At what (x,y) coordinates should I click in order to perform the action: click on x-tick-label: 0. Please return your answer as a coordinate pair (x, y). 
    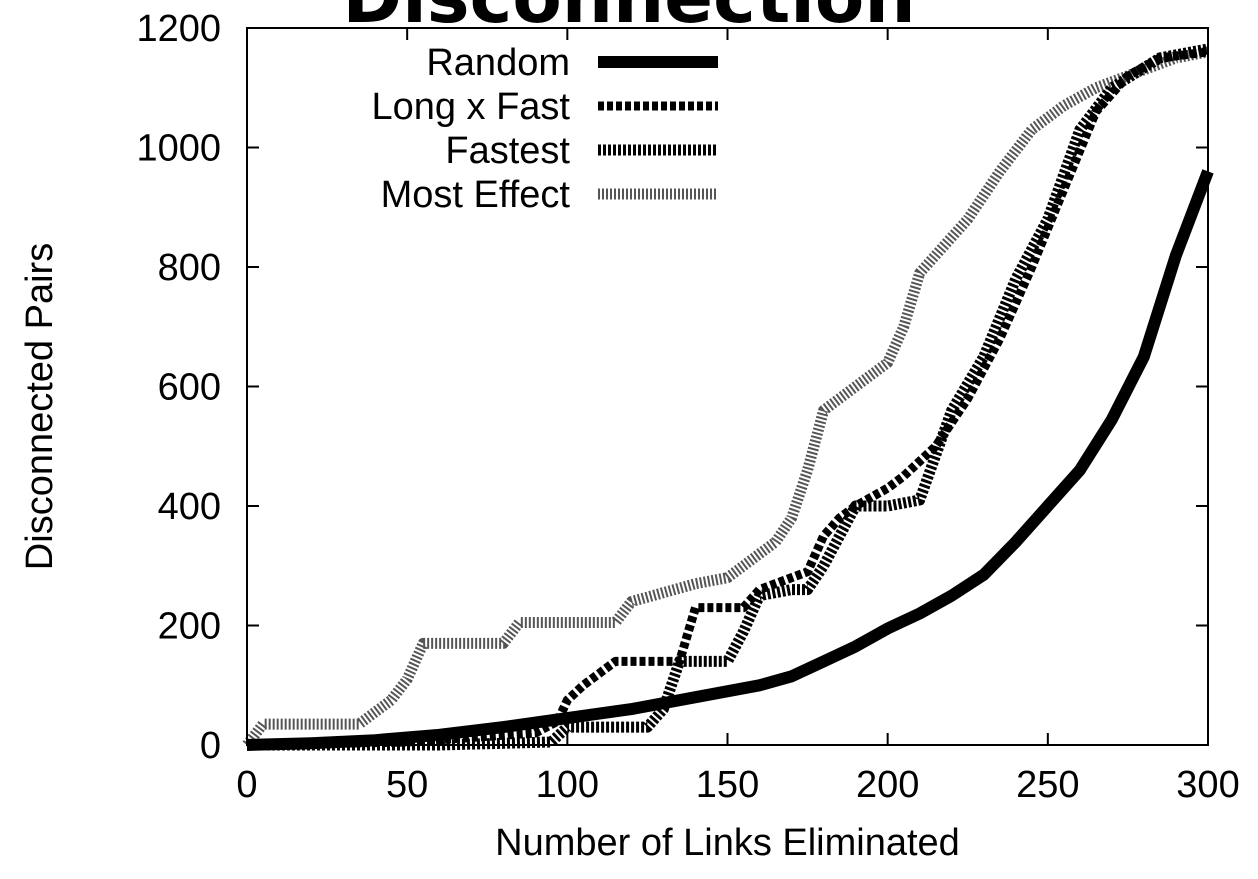
    Looking at the image, I should click on (246, 785).